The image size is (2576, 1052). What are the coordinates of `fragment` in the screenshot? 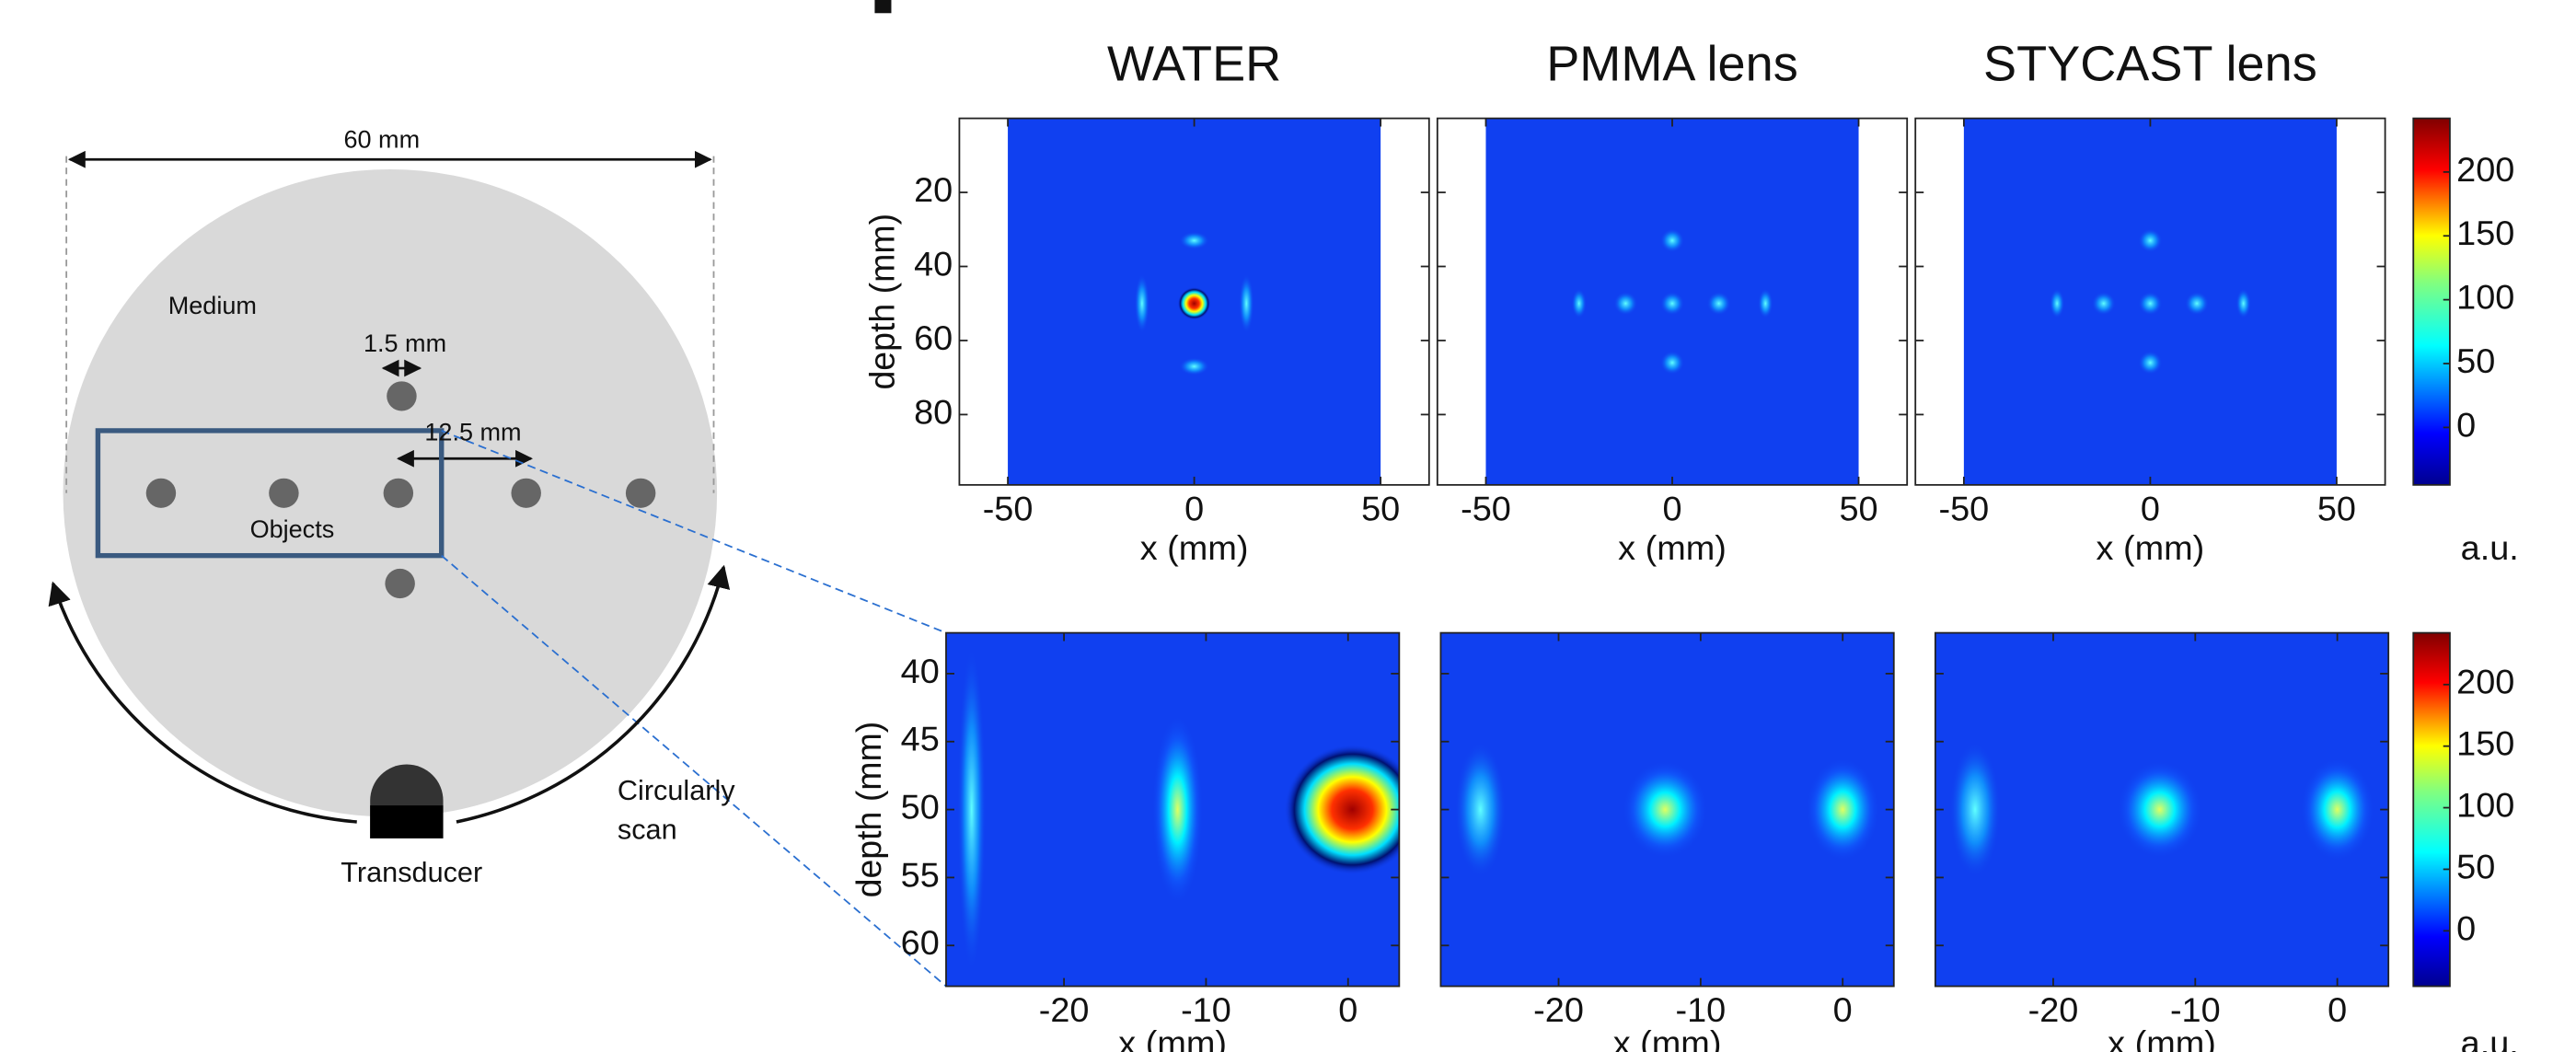 It's located at (883, 7).